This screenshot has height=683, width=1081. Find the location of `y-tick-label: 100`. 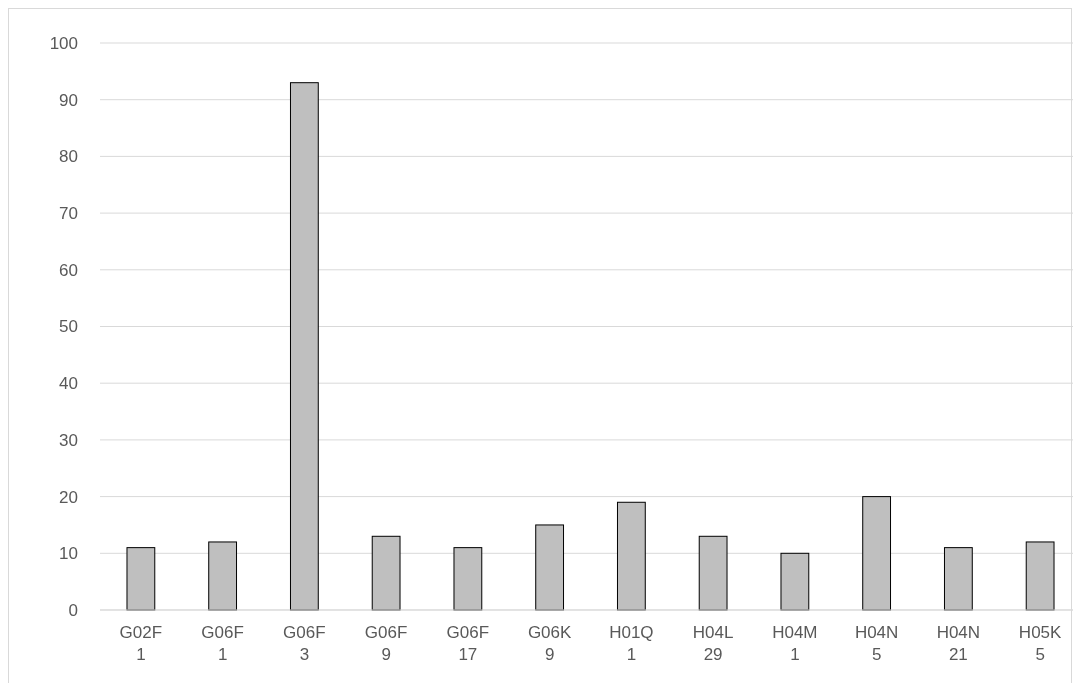

y-tick-label: 100 is located at coordinates (63, 43).